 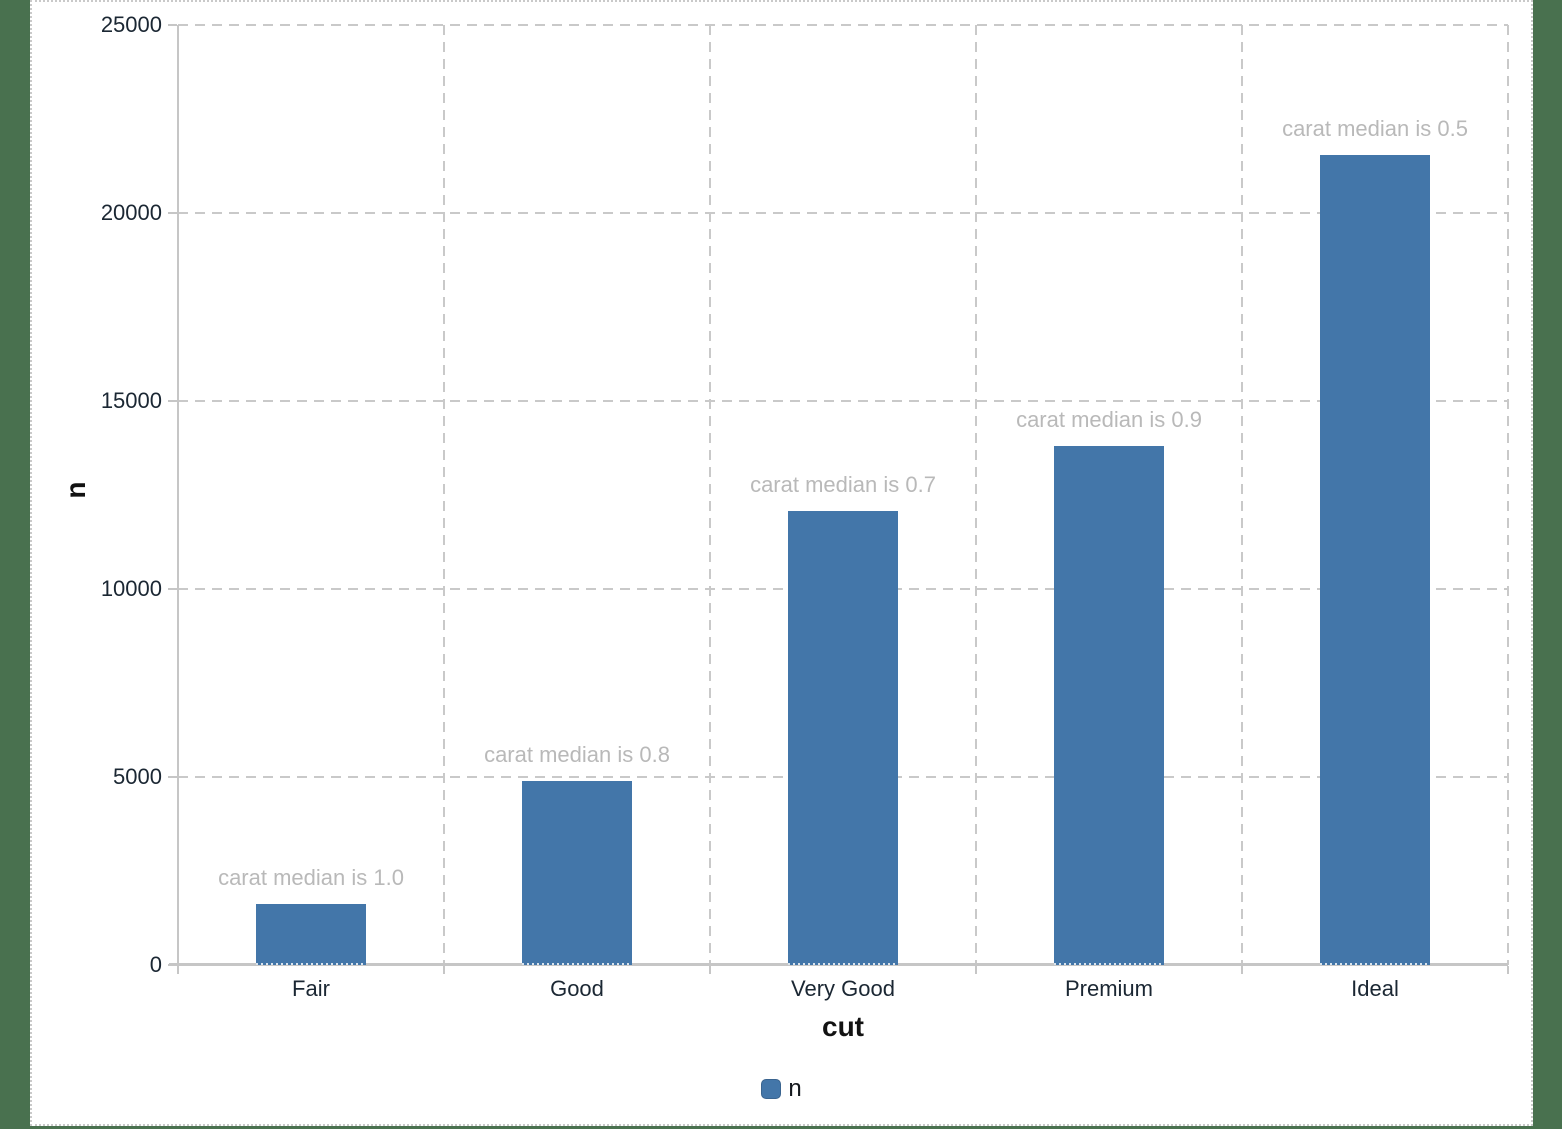 What do you see at coordinates (311, 934) in the screenshot?
I see `bar-fair` at bounding box center [311, 934].